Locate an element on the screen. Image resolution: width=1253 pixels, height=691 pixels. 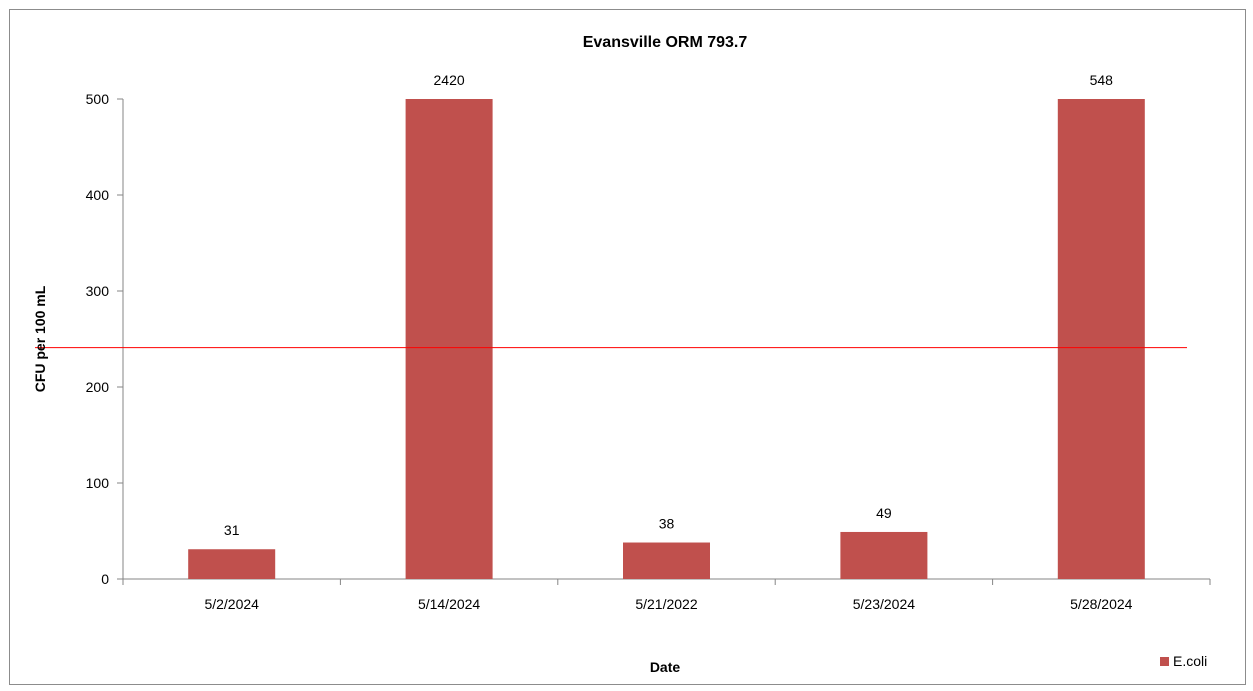
x-axis-title: Date is located at coordinates (665, 667).